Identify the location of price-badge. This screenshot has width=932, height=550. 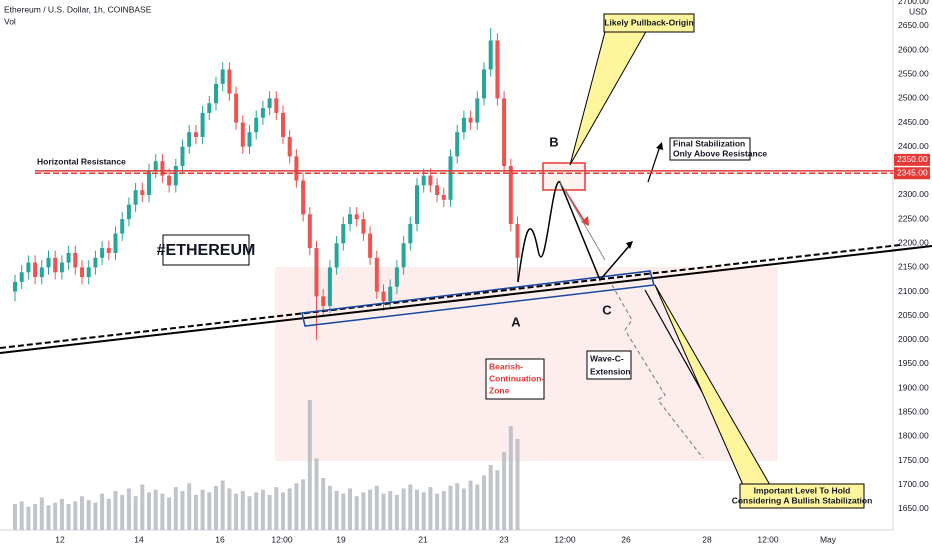
(912, 173).